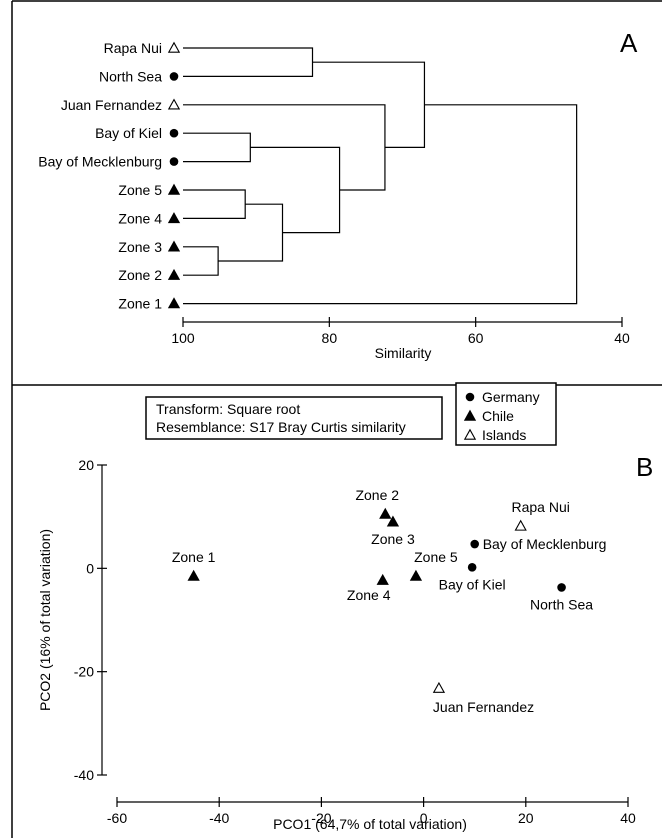 This screenshot has width=663, height=839. I want to click on leaf-label-bay-of-mecklenburg: Bay of Mecklenburg, so click(100, 162).